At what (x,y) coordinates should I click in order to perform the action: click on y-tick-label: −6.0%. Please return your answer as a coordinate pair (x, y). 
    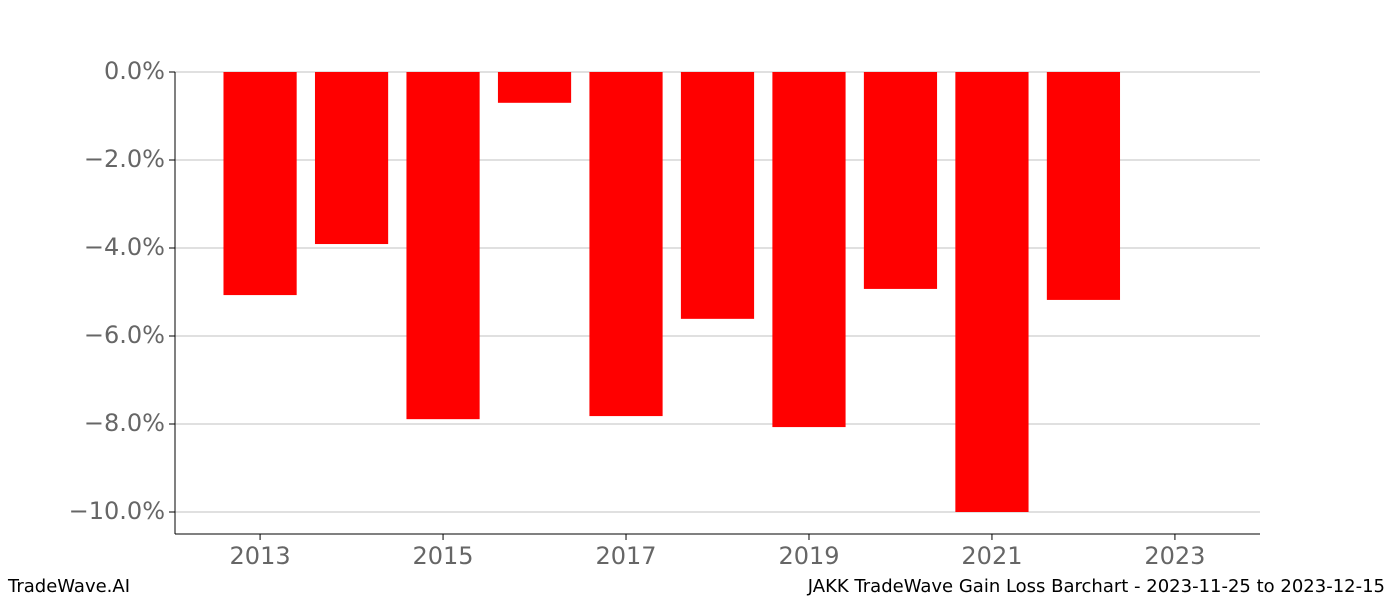
    Looking at the image, I should click on (124, 335).